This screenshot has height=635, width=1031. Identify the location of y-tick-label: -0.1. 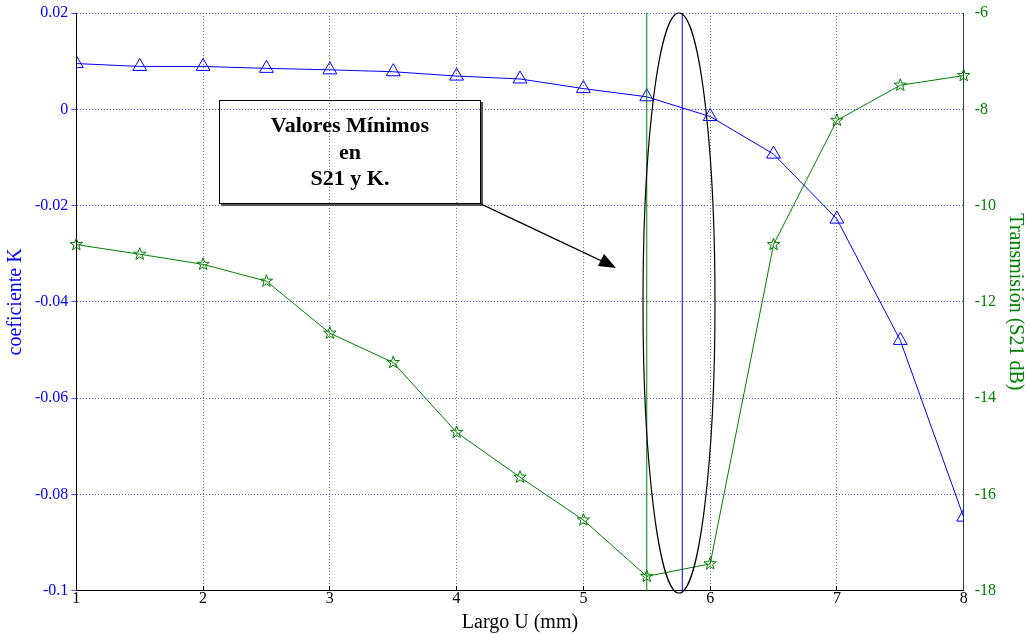
(56, 589).